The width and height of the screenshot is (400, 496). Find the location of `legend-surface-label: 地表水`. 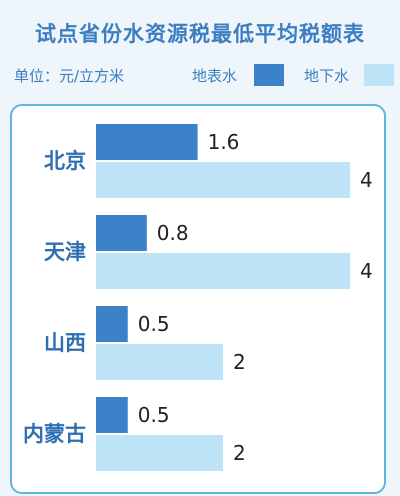

legend-surface-label: 地表水 is located at coordinates (215, 76).